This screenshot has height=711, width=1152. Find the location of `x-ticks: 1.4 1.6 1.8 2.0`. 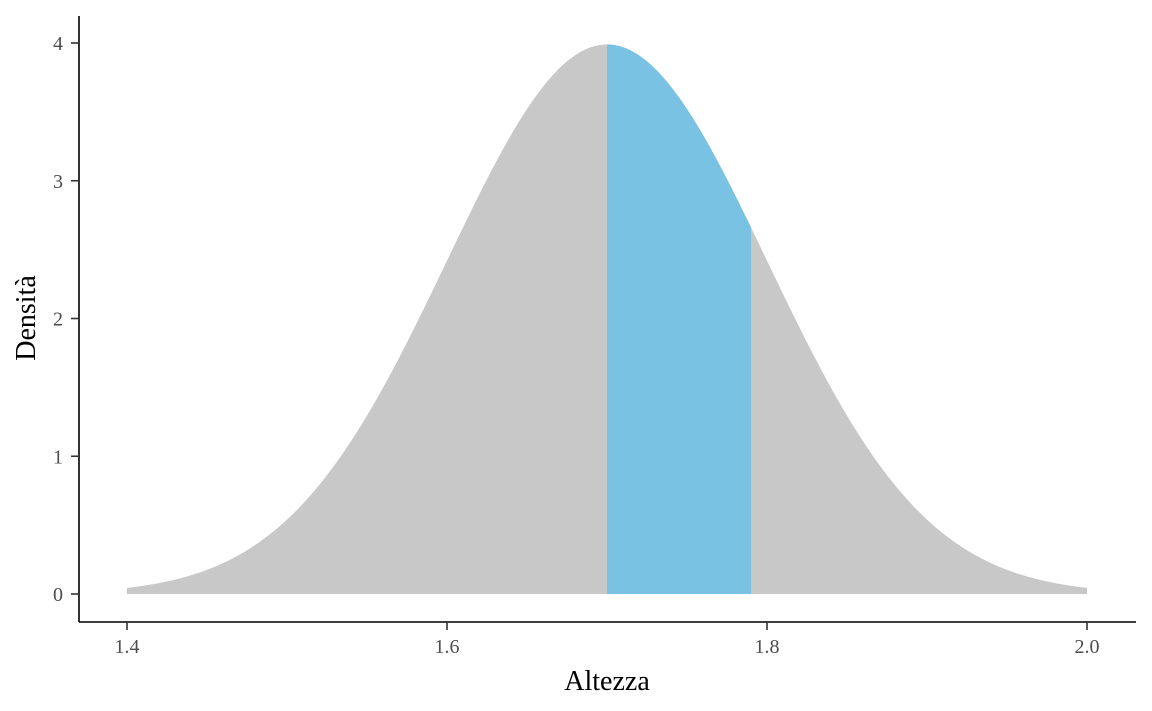

x-ticks: 1.4 1.6 1.8 2.0 is located at coordinates (607, 640).